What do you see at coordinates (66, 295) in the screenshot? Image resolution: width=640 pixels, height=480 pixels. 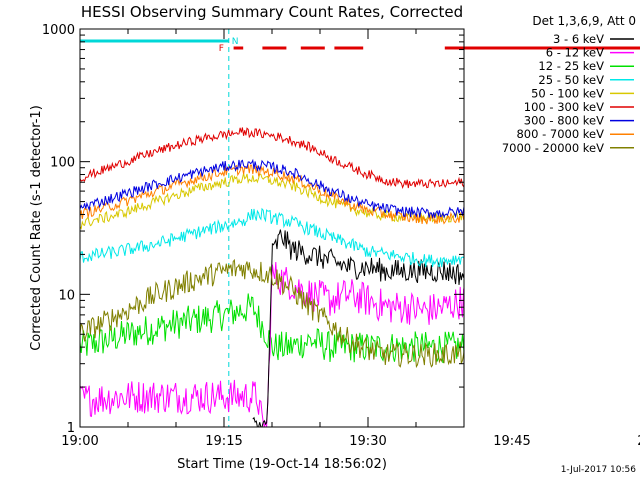 I see `y-tick-label: 10` at bounding box center [66, 295].